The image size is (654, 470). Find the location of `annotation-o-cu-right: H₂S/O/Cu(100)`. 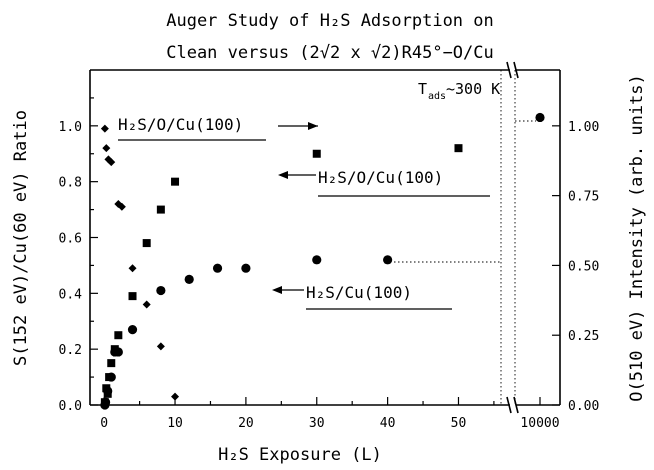

annotation-o-cu-right: H₂S/O/Cu(100) is located at coordinates (218, 128).